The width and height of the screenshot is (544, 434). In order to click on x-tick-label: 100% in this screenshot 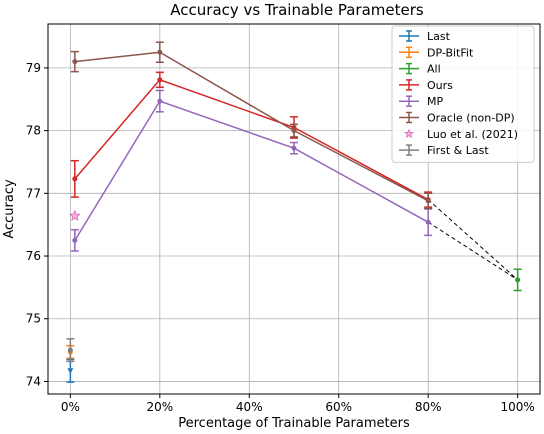, I will do `click(517, 407)`.